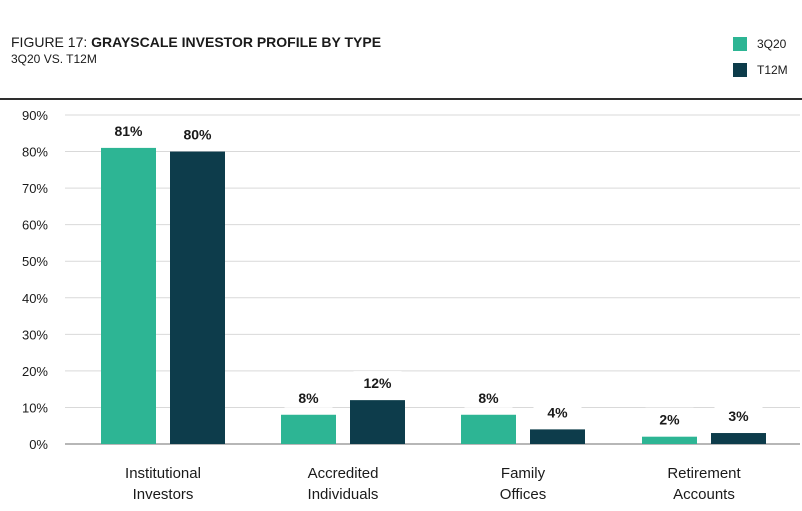  I want to click on y-tick-label: 30%, so click(35, 334).